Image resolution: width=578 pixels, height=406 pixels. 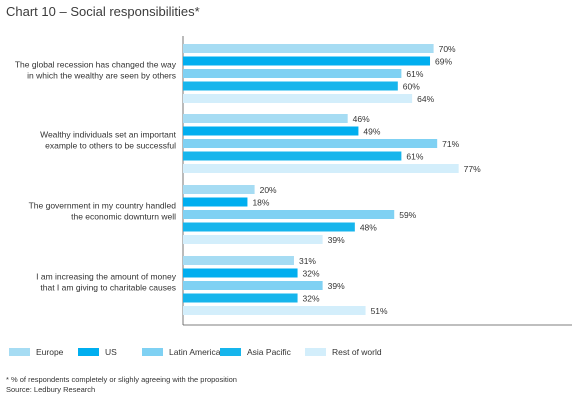 What do you see at coordinates (96, 64) in the screenshot?
I see `category-label: The global recession has changed the way` at bounding box center [96, 64].